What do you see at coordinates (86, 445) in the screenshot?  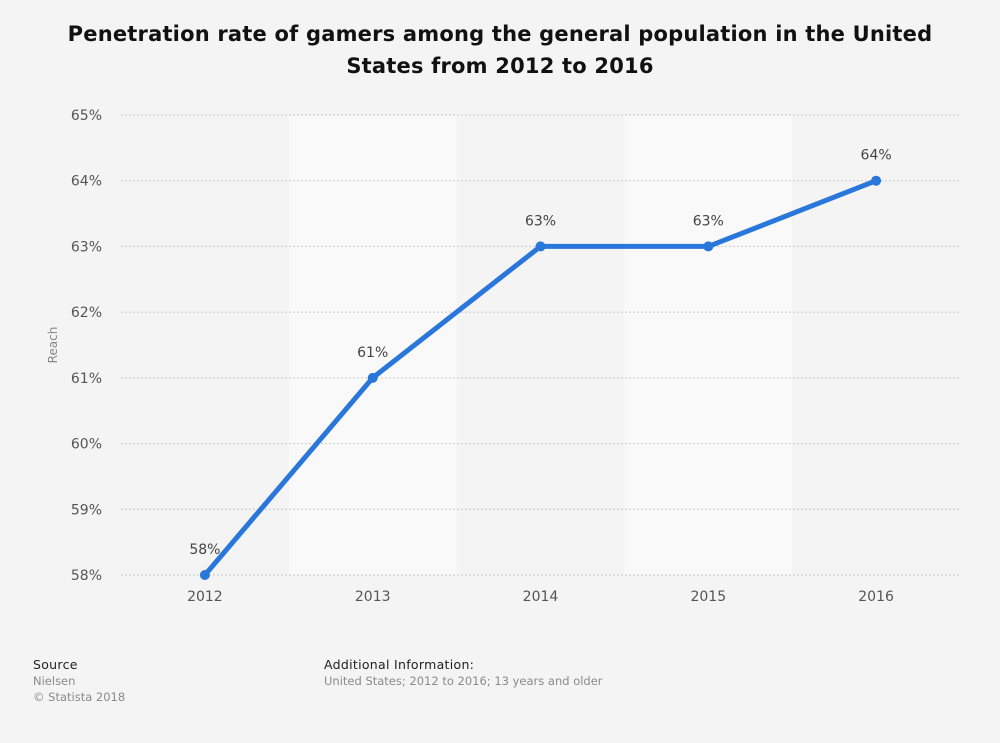 I see `y-tick-label: 60%` at bounding box center [86, 445].